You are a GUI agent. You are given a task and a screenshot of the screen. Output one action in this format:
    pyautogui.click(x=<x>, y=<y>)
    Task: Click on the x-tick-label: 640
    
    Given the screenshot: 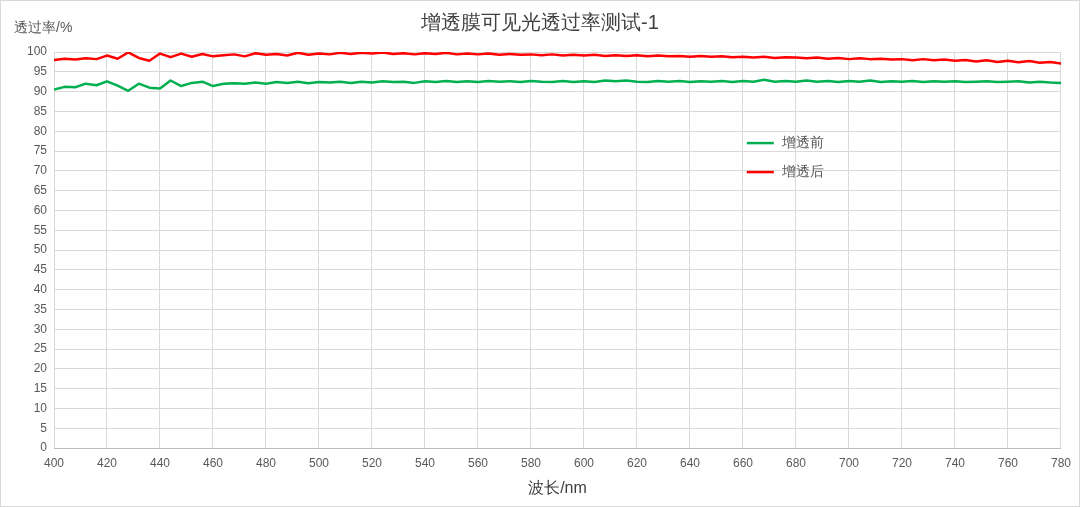 What is the action you would take?
    pyautogui.click(x=690, y=462)
    